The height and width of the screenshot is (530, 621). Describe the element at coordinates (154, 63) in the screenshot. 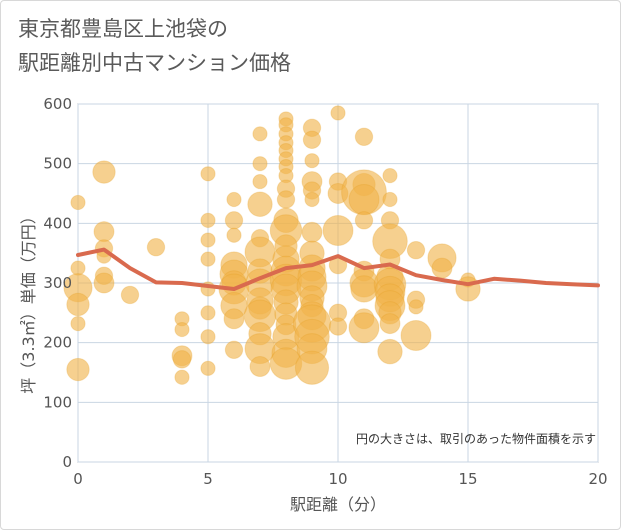

I see `chart-title-line-2: 駅距離別中古マンション価格` at that location.